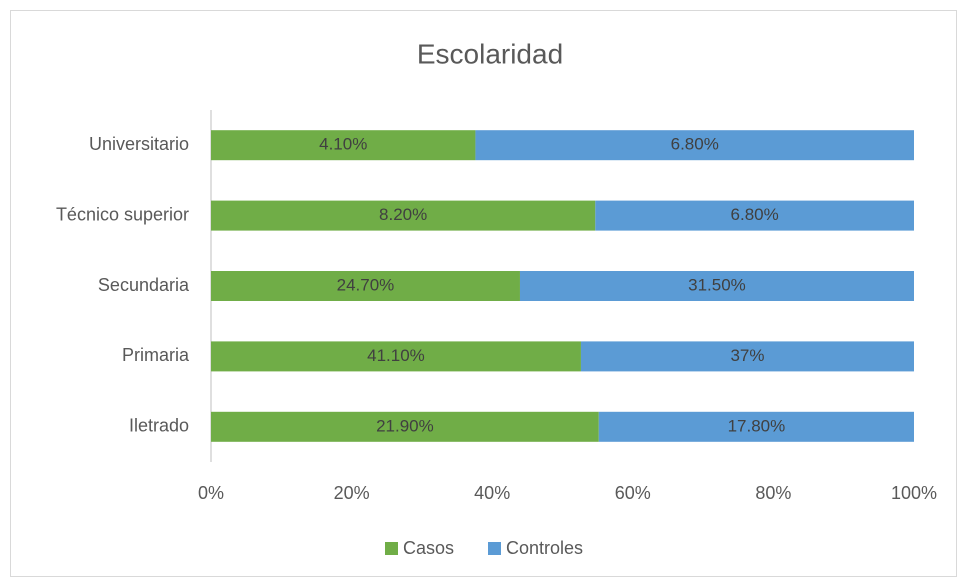 This screenshot has height=578, width=958. What do you see at coordinates (156, 355) in the screenshot?
I see `y-tick-label: Primaria` at bounding box center [156, 355].